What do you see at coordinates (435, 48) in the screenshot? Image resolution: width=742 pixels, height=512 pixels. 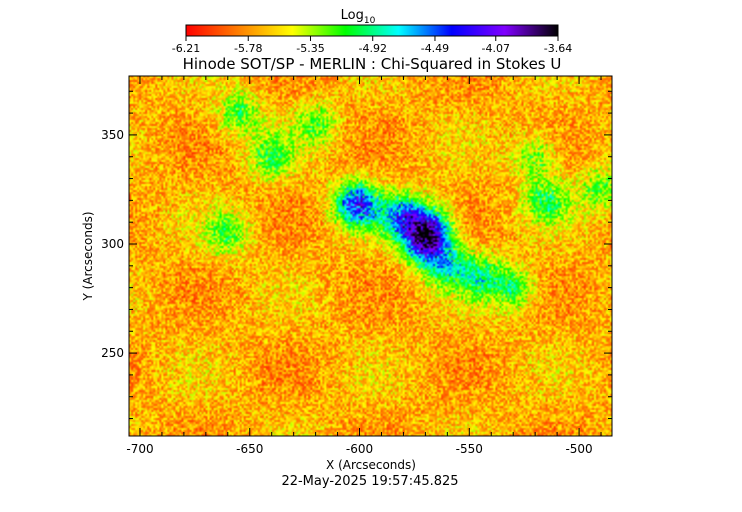 I see `colorbar-tick-label: -4.49` at bounding box center [435, 48].